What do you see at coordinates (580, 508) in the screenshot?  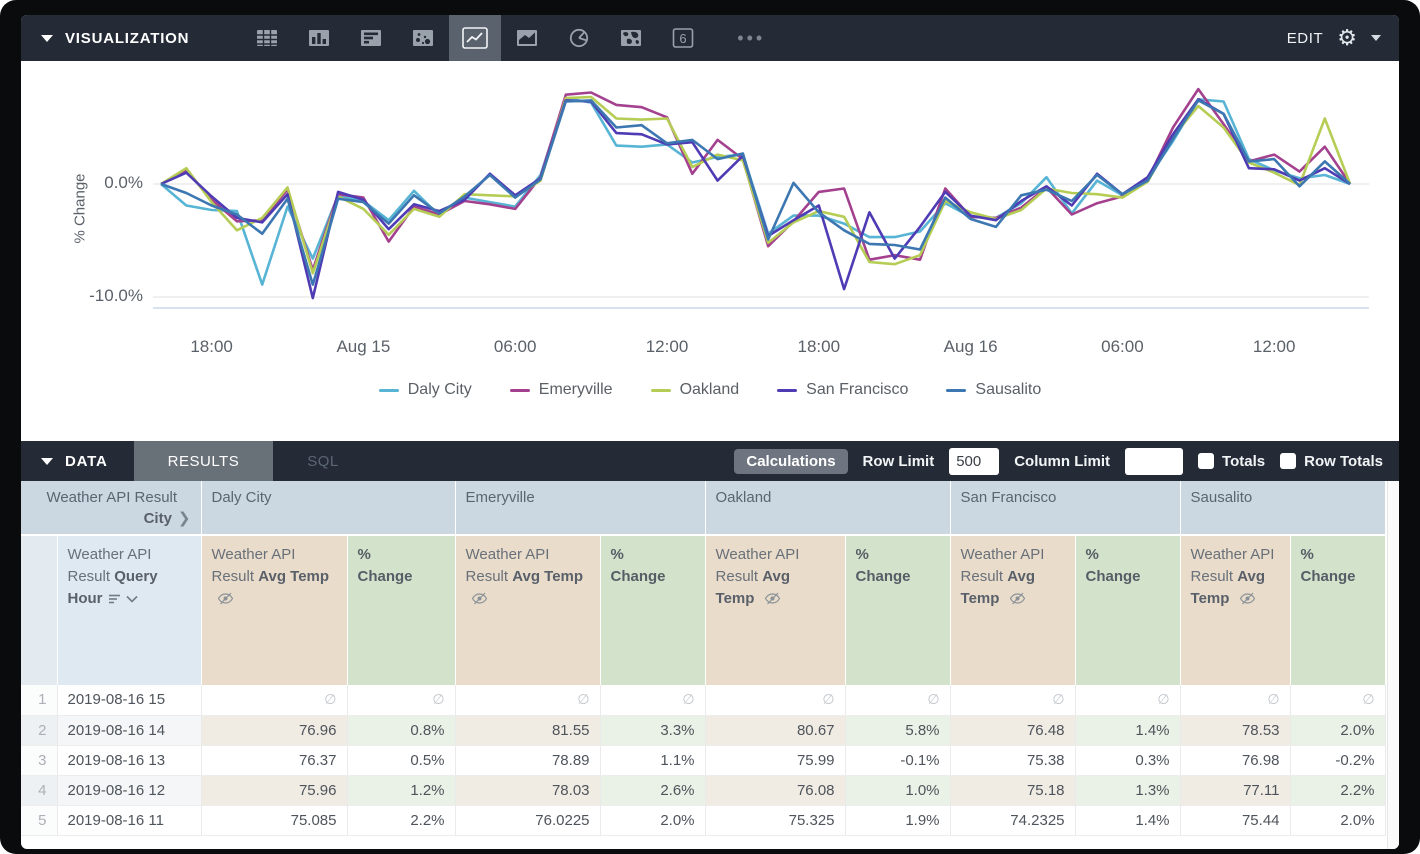 I see `pivot-group-header-emeryville: Emeryville` at bounding box center [580, 508].